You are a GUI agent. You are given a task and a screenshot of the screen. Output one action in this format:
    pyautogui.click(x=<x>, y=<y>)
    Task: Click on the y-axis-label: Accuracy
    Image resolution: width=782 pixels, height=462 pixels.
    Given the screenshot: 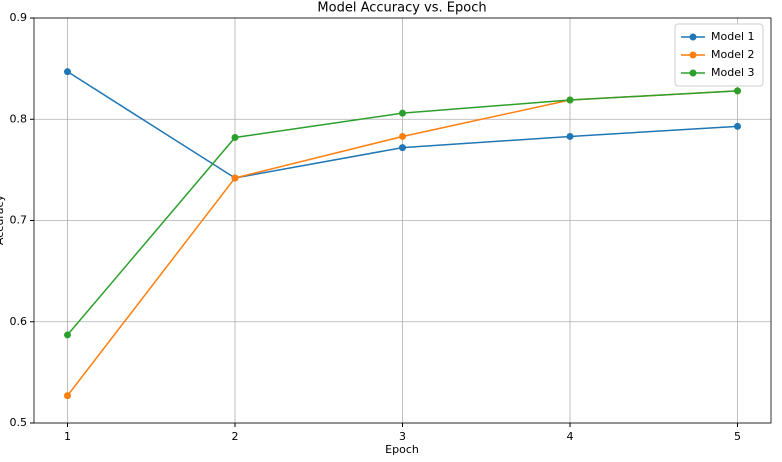 What is the action you would take?
    pyautogui.click(x=3, y=219)
    